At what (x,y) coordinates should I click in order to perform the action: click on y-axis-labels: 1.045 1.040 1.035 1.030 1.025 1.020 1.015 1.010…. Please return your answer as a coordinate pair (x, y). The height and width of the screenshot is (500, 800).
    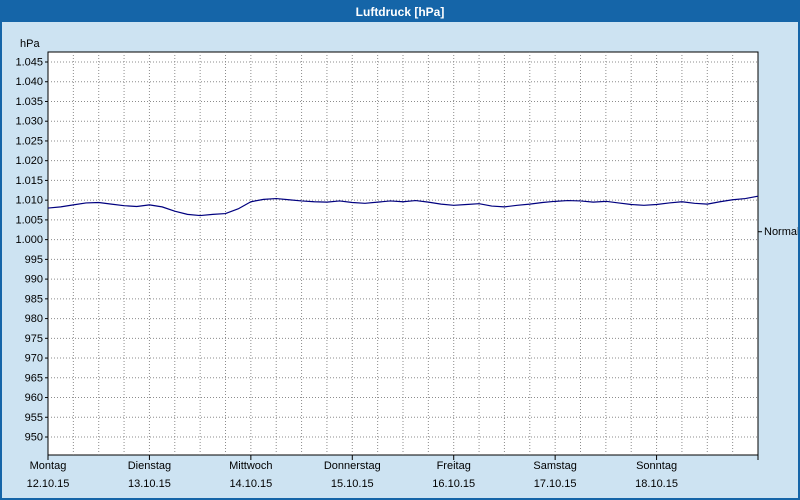
    Looking at the image, I should click on (31, 241).